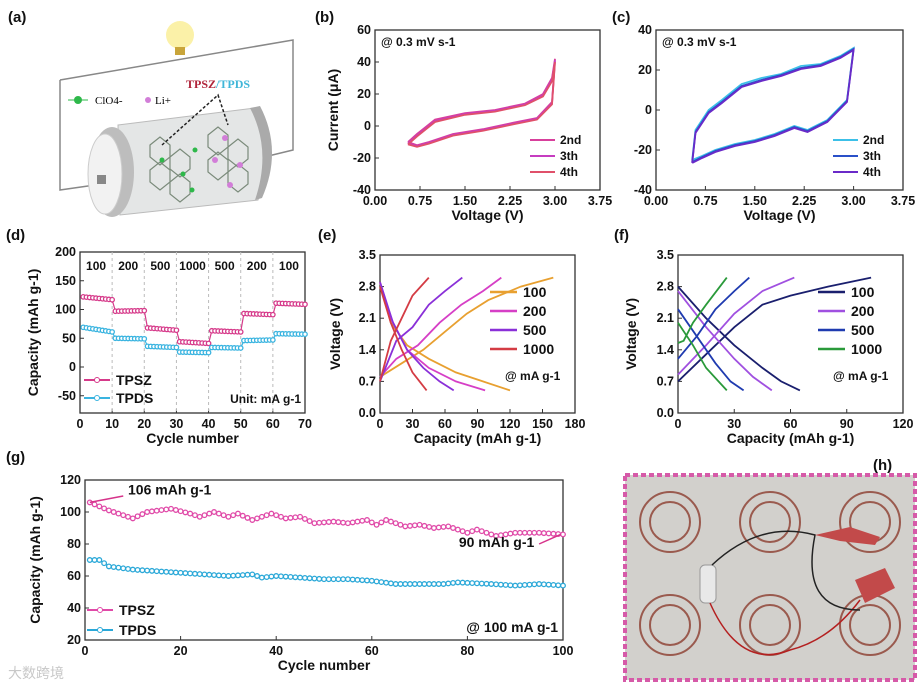 This screenshot has width=922, height=689. What do you see at coordinates (497, 542) in the screenshot?
I see `final-capacity-callout: 90 mAh g-1` at bounding box center [497, 542].